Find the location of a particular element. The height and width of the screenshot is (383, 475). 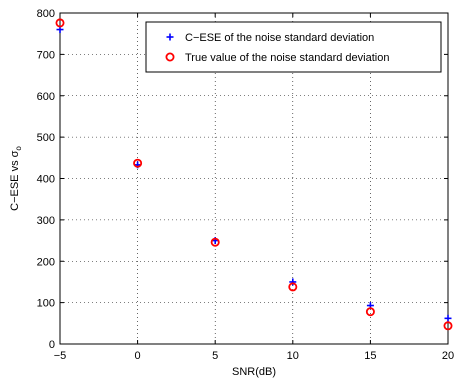

y-tick-label: 600 is located at coordinates (46, 97).